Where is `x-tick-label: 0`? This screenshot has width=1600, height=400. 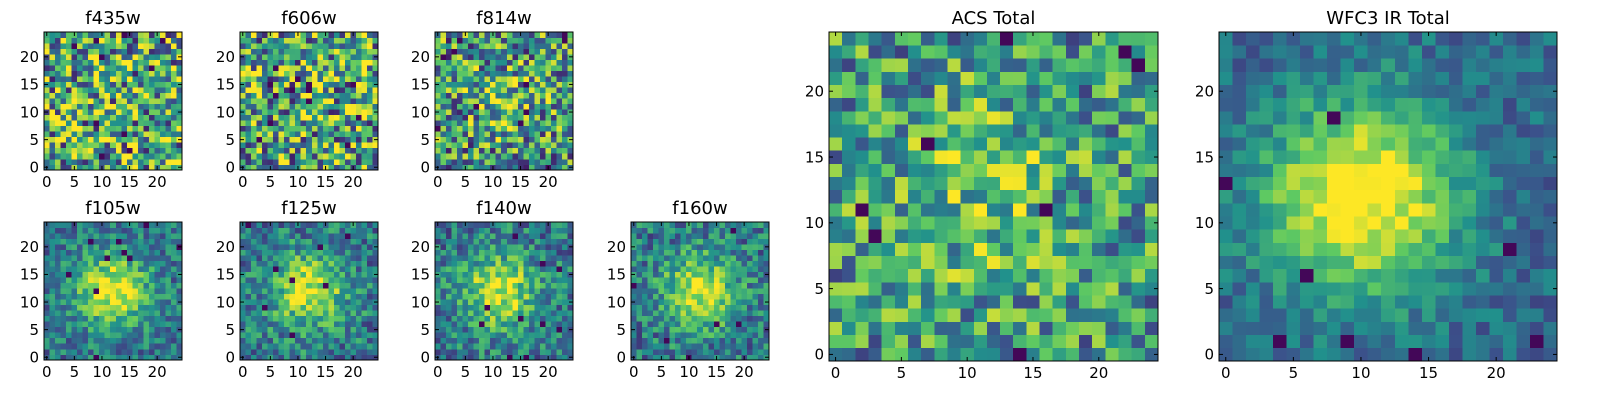
x-tick-label: 0 is located at coordinates (243, 182).